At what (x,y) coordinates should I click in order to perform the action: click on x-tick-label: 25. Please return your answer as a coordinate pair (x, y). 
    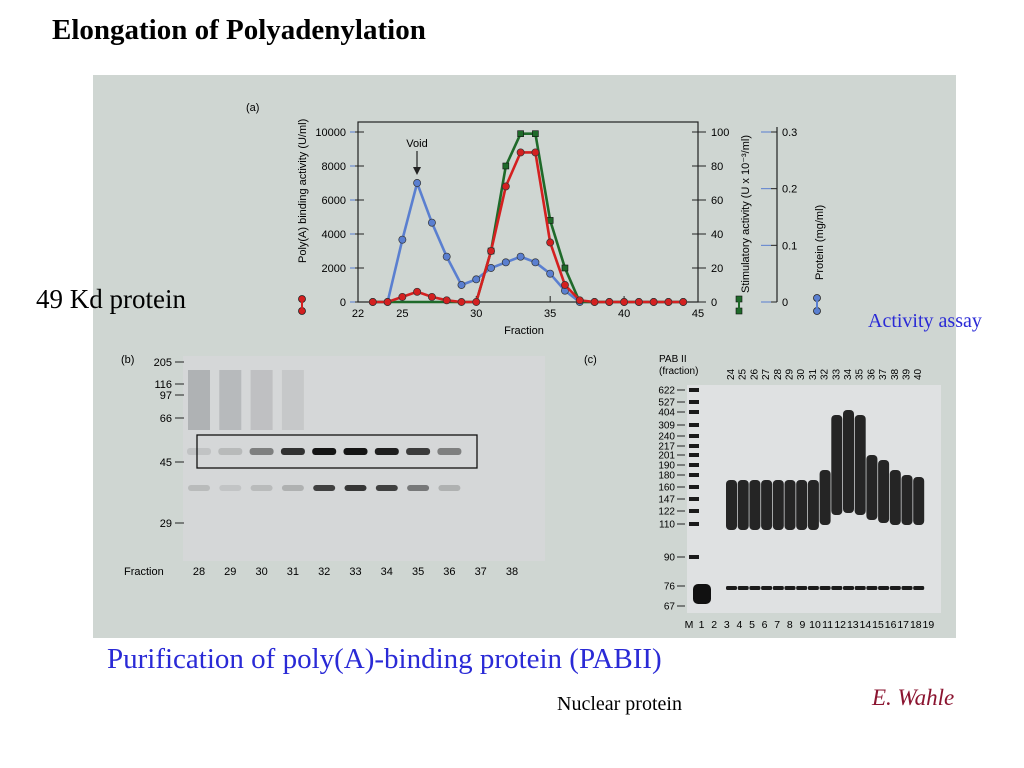
    Looking at the image, I should click on (402, 314).